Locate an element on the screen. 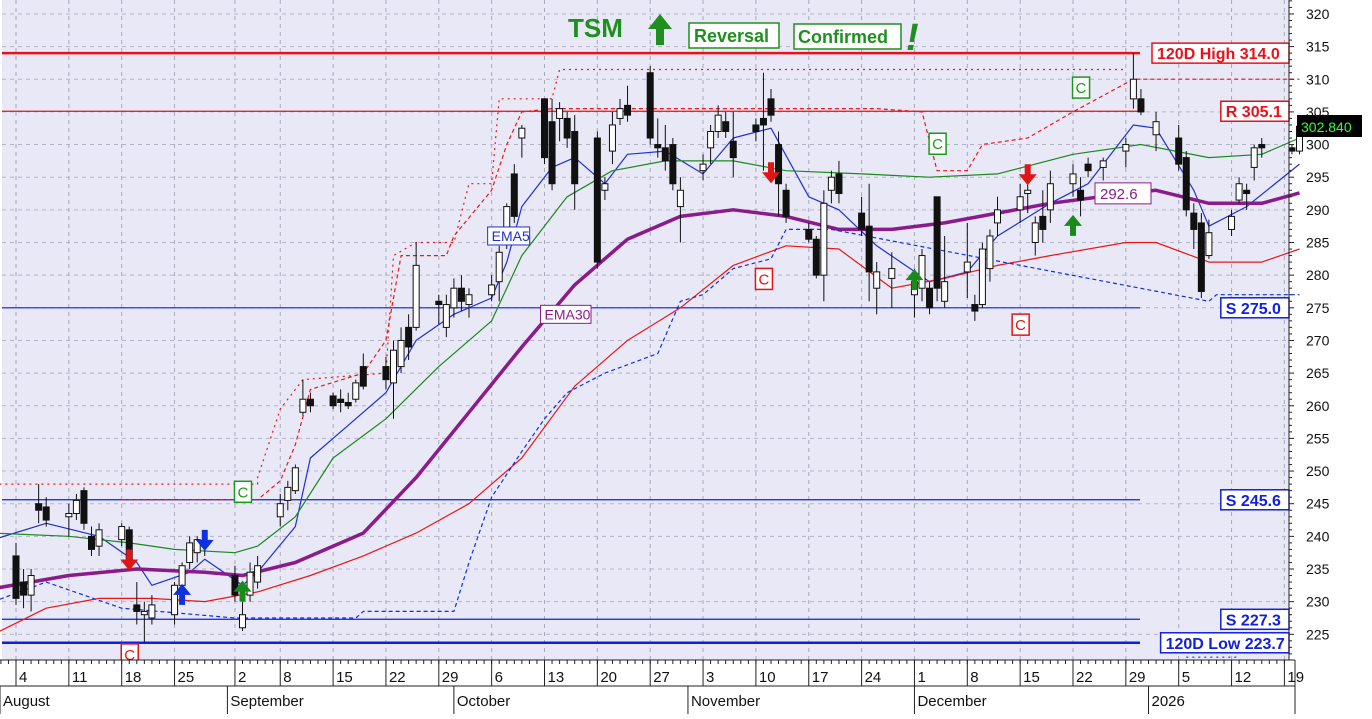 The image size is (1372, 719). x-tick-label: 22 is located at coordinates (397, 677).